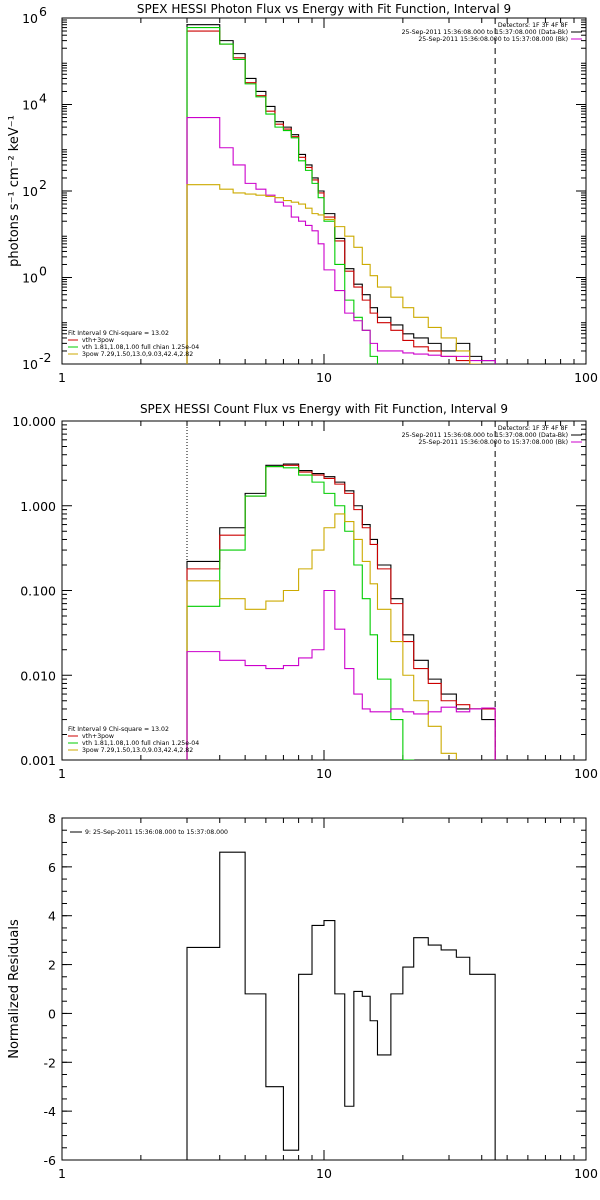 This screenshot has height=1200, width=600. I want to click on y-tick-label: 4, so click(52, 916).